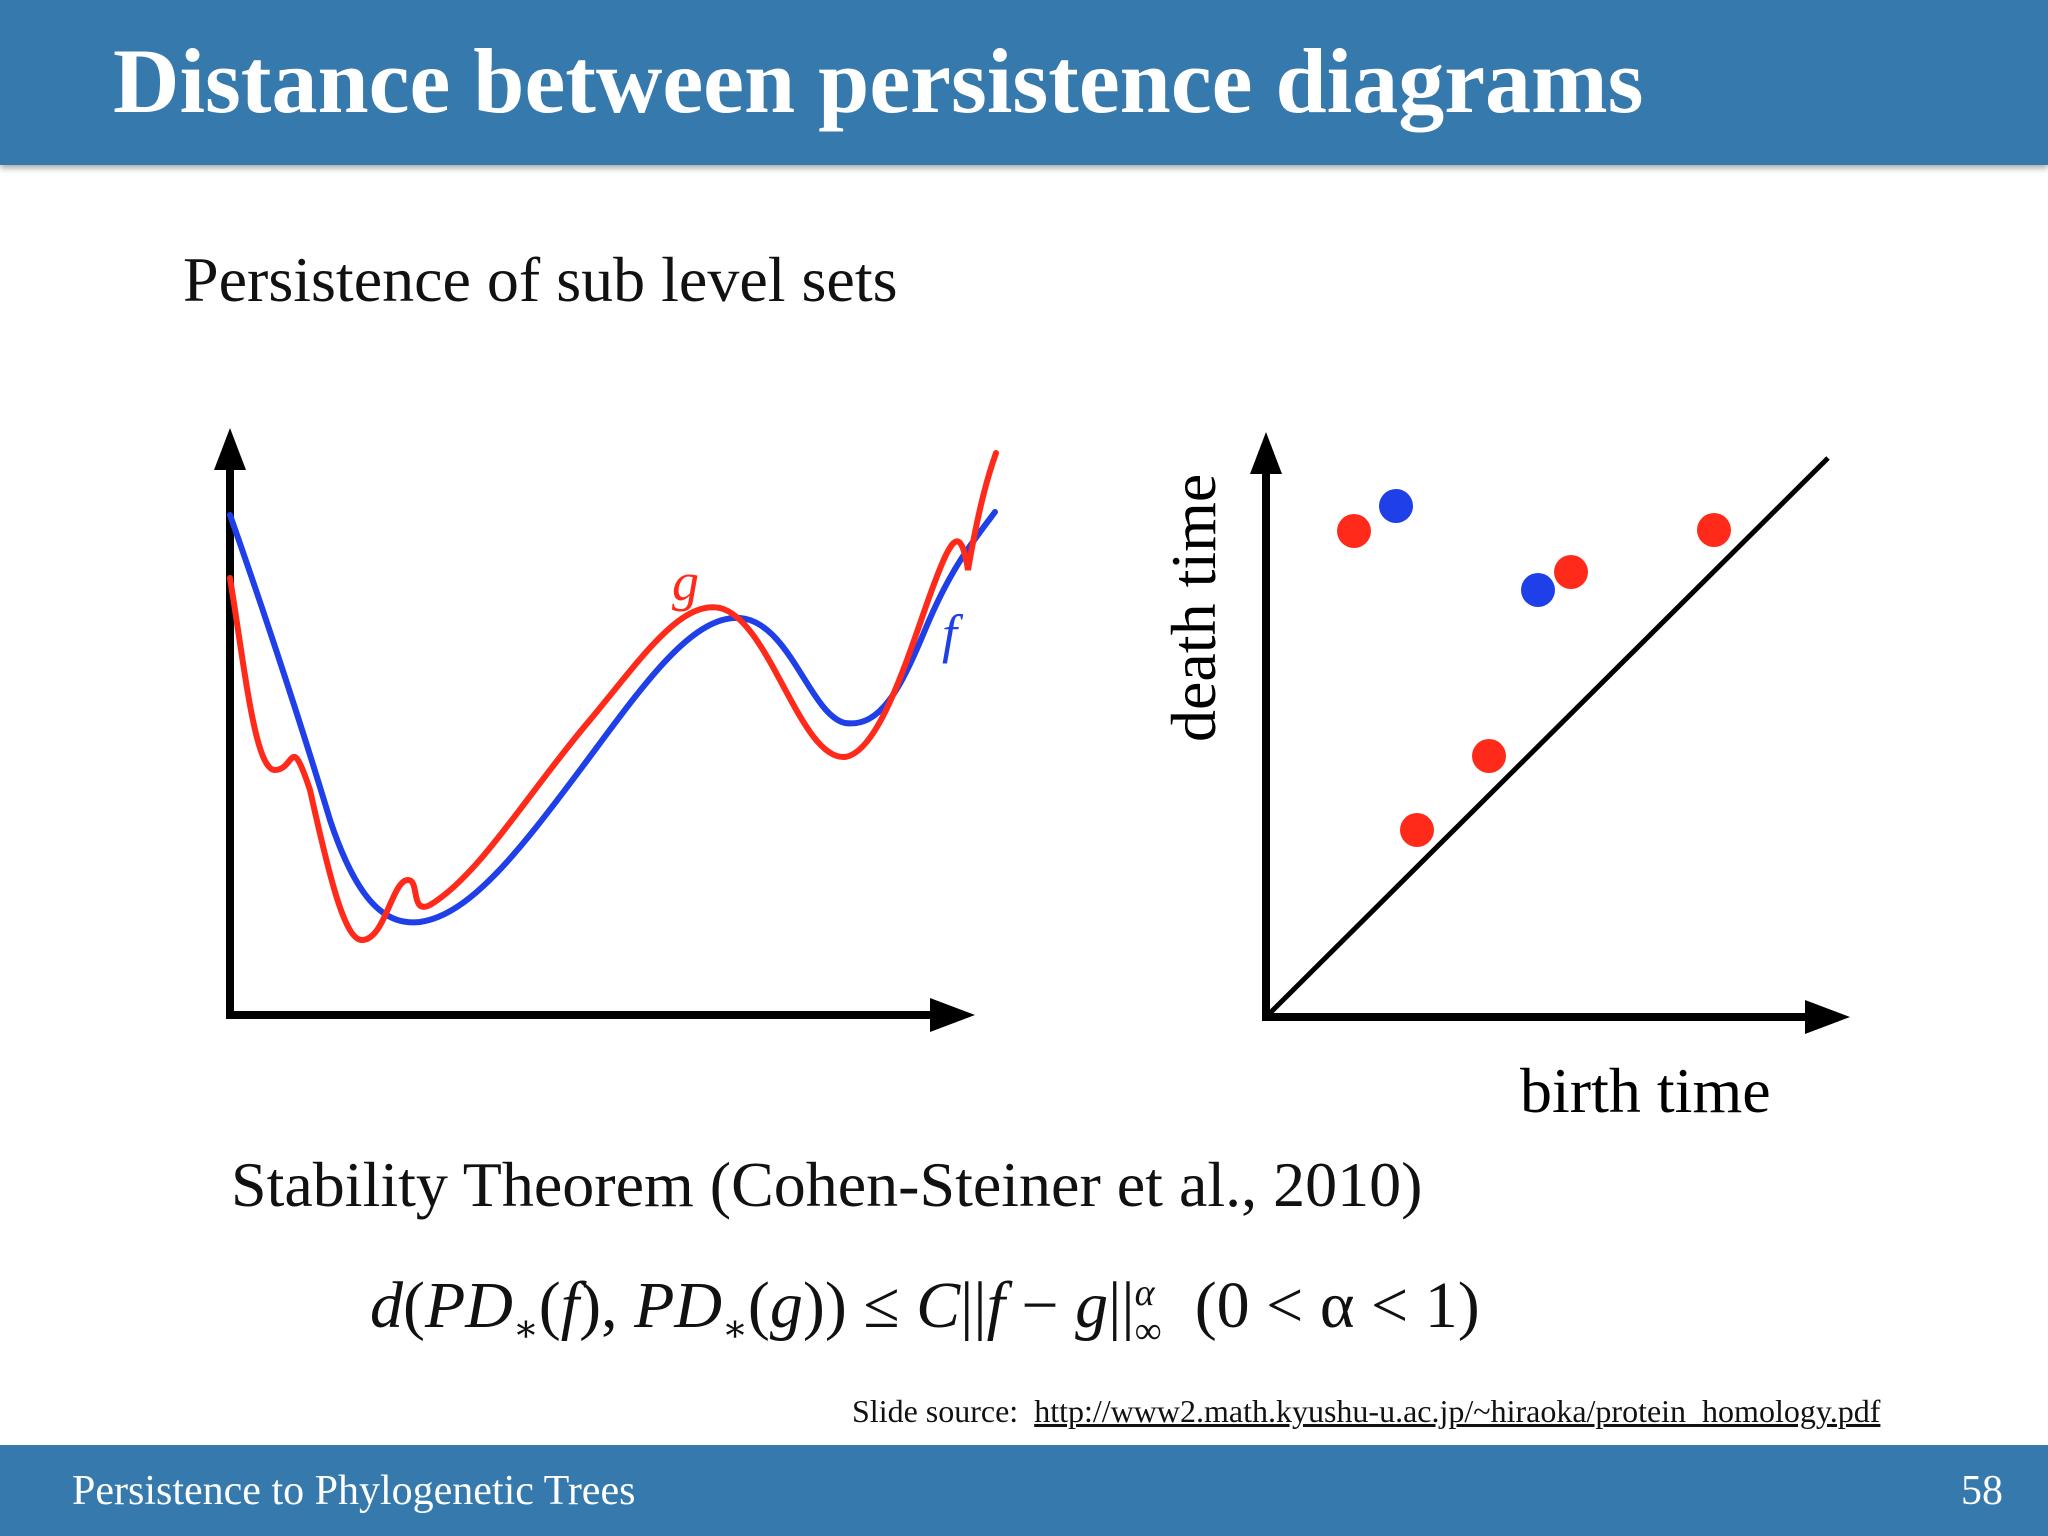 The image size is (2048, 1536). Describe the element at coordinates (613, 697) in the screenshot. I see `curve-g` at that location.